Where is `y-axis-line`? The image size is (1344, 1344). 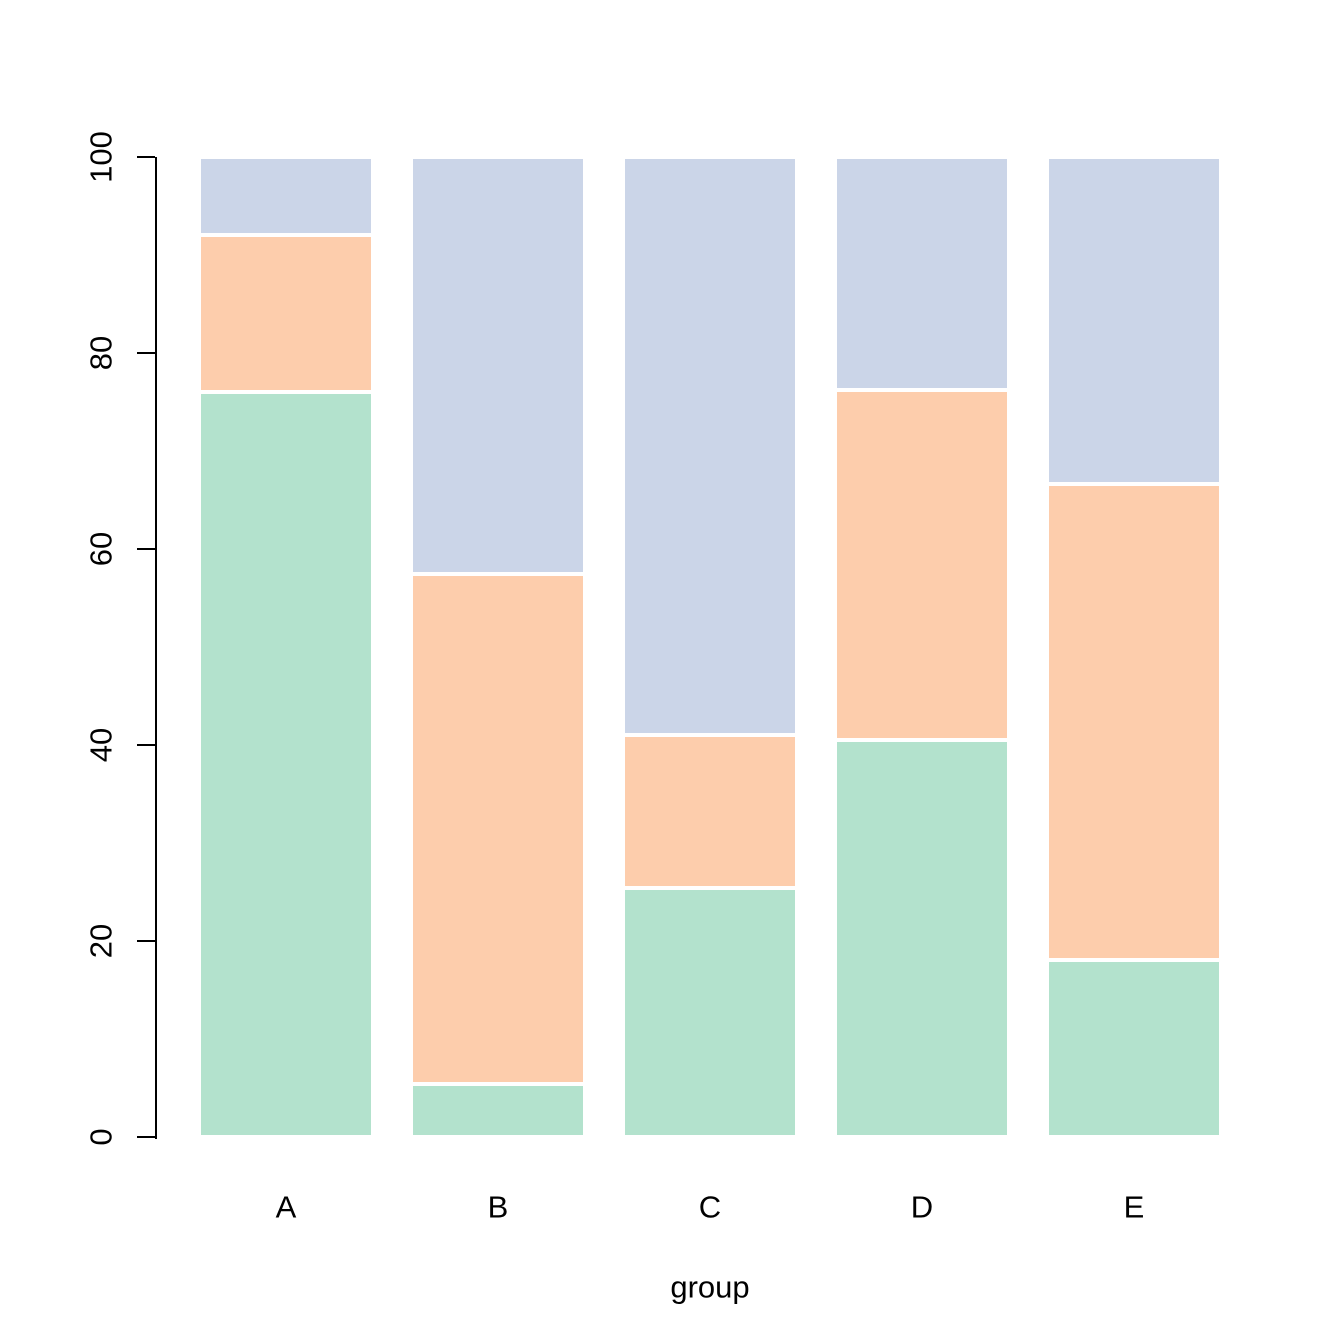 y-axis-line is located at coordinates (156, 648).